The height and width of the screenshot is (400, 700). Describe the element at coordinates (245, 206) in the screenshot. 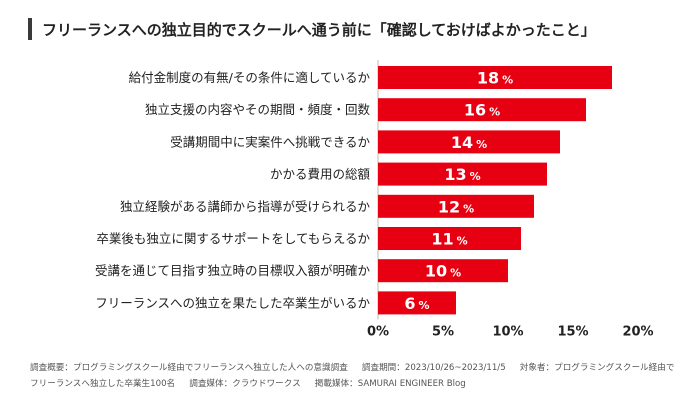

I see `category-label: 独立経験がある講師から指導が受けられるか` at that location.